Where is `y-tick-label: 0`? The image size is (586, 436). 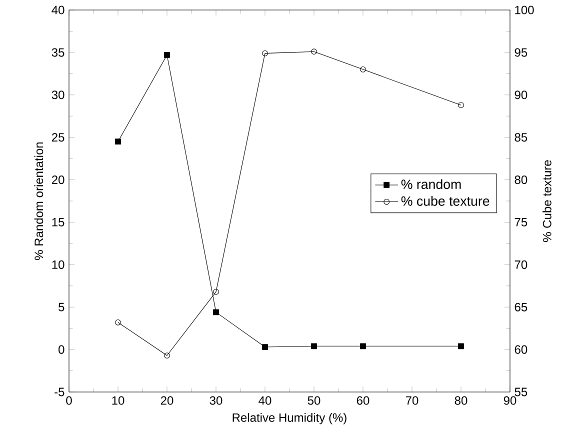 y-tick-label: 0 is located at coordinates (61, 349).